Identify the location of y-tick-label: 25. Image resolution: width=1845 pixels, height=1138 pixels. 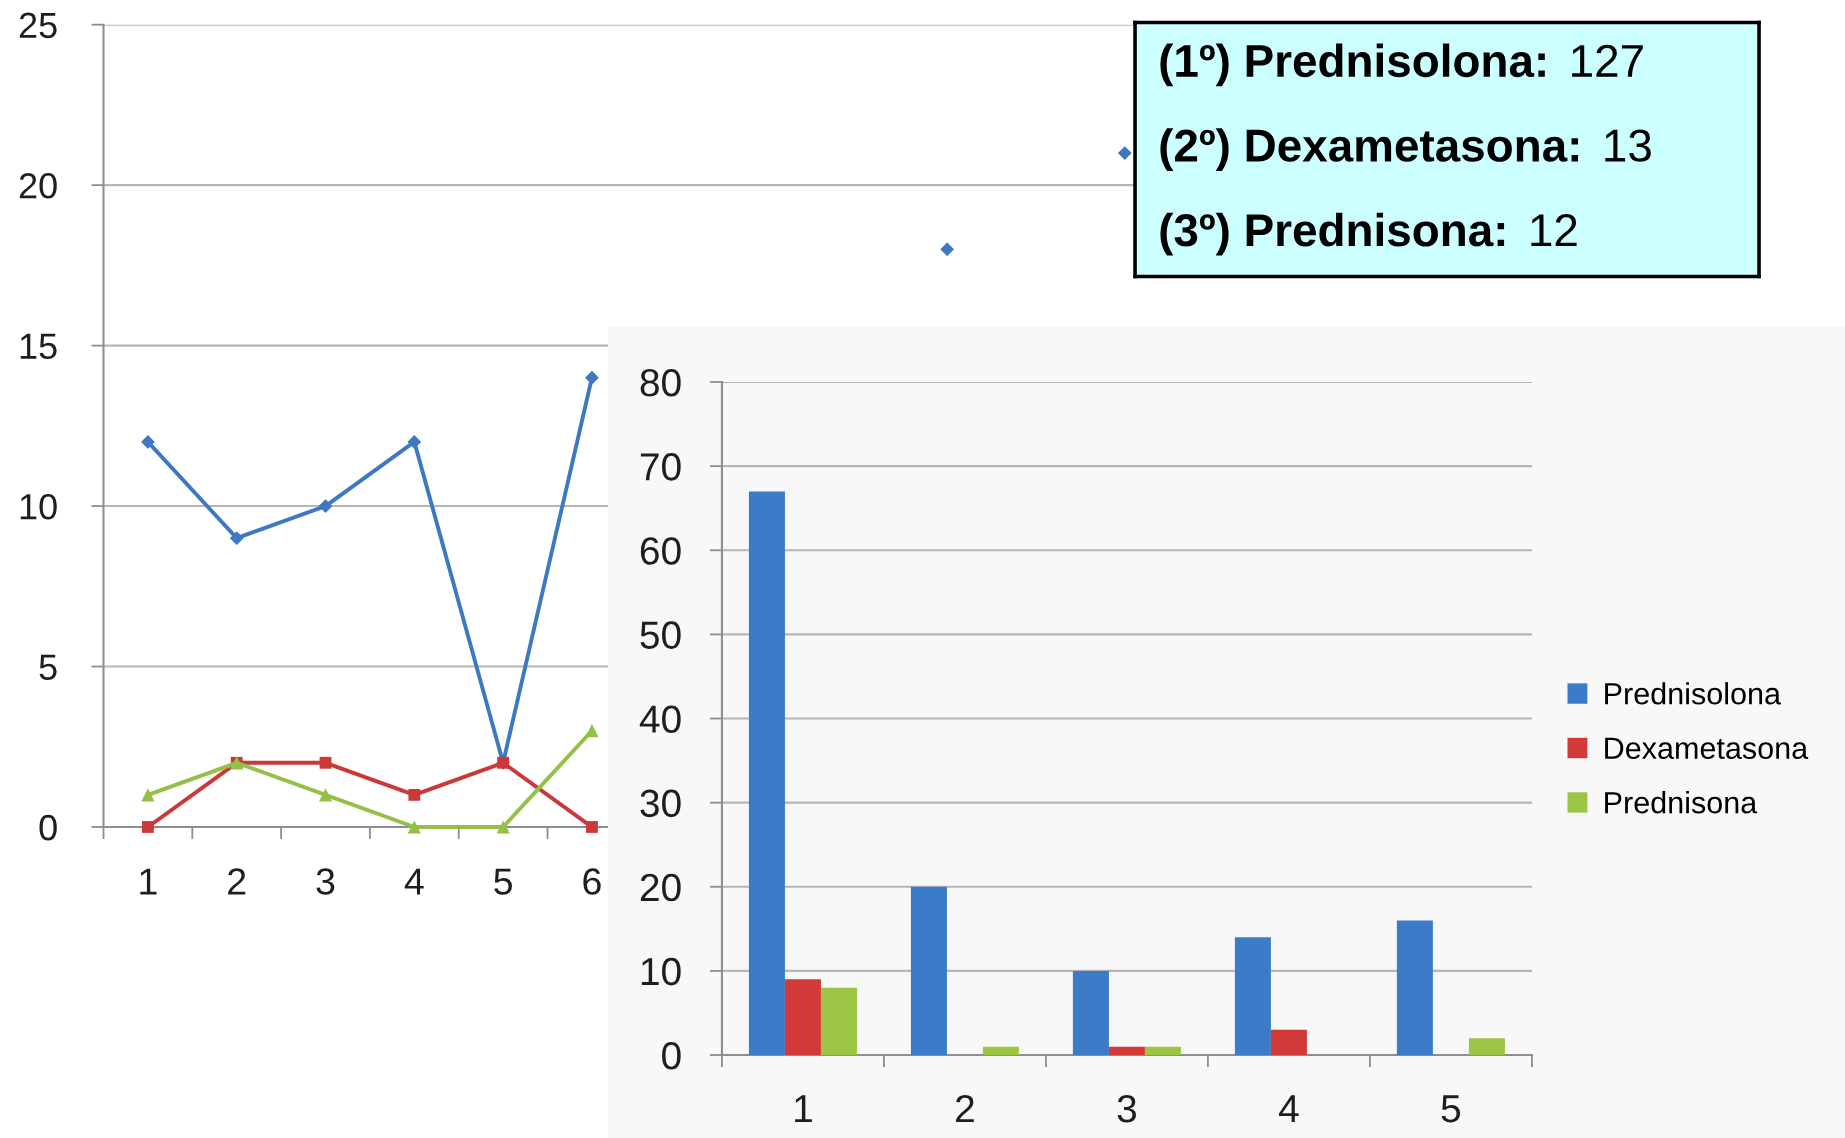
(38, 25).